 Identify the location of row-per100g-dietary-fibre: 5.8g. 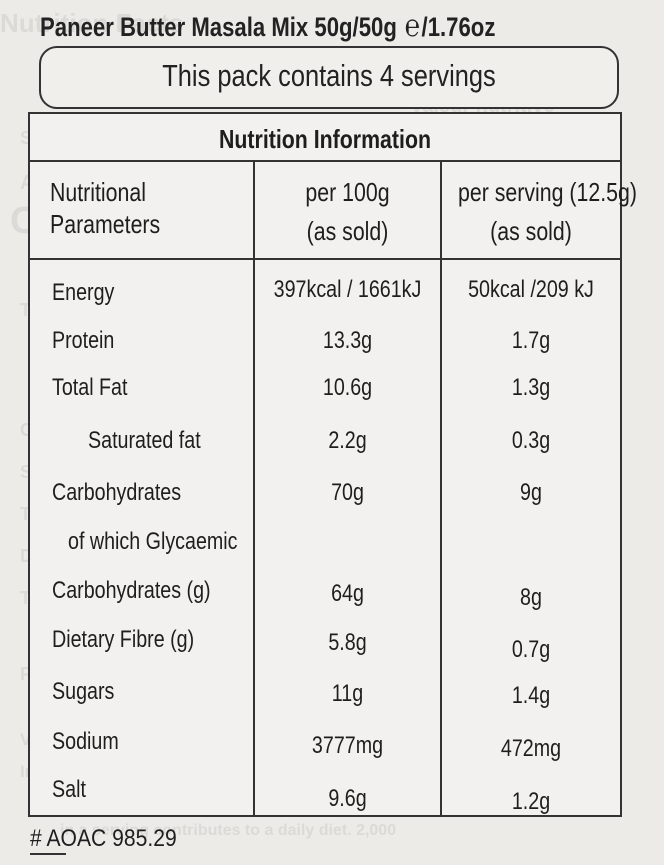
(347, 642).